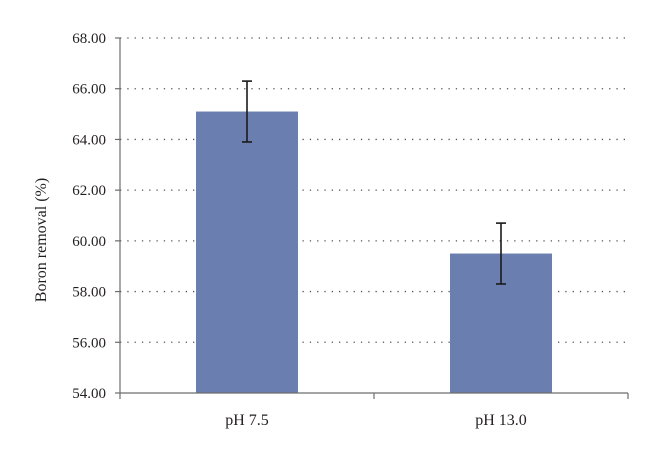  Describe the element at coordinates (89, 293) in the screenshot. I see `y-tick-label: 58.00` at that location.